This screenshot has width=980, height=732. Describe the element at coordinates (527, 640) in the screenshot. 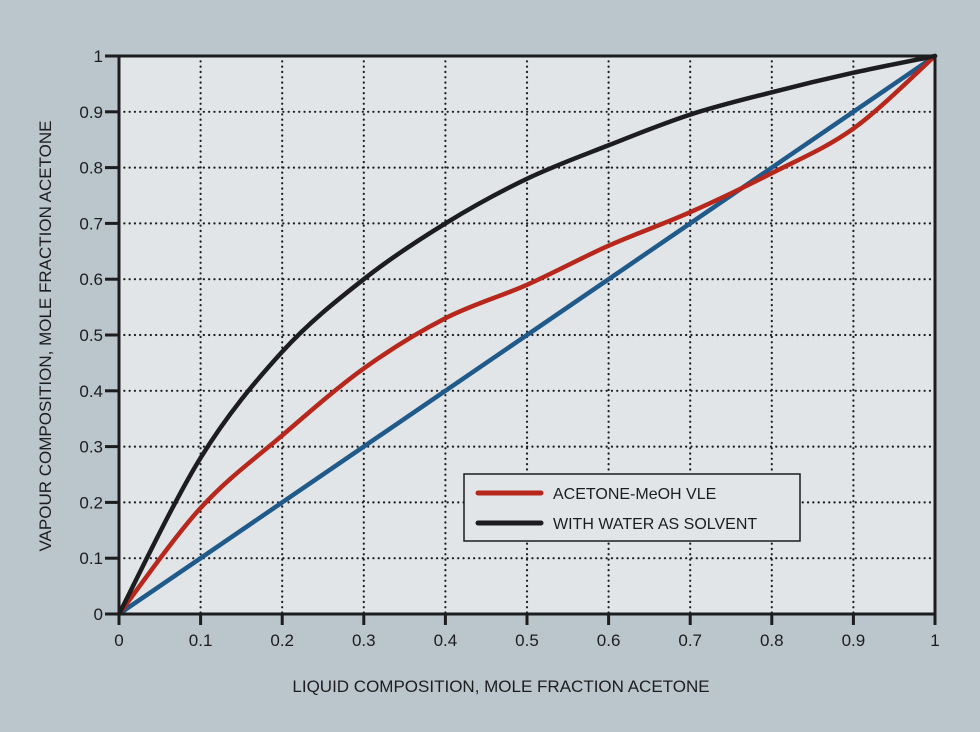

I see `x-tick-label: 0.5` at that location.